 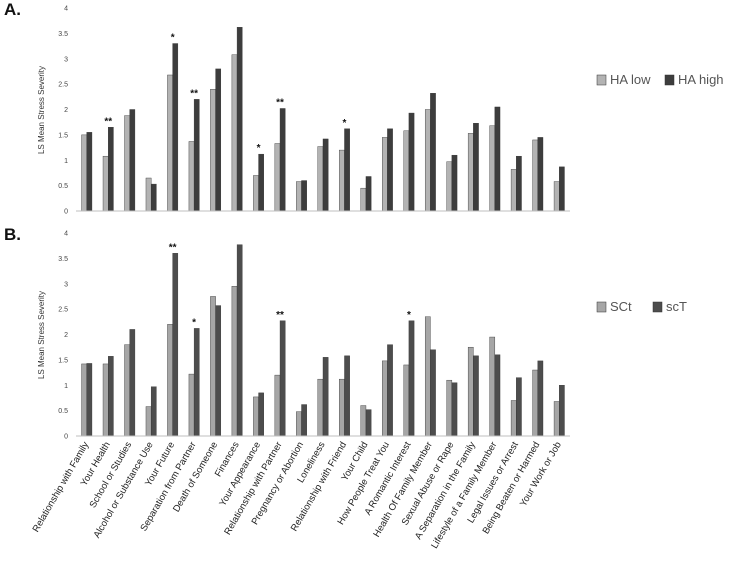 I want to click on y-tick-label: 1, so click(x=66, y=161).